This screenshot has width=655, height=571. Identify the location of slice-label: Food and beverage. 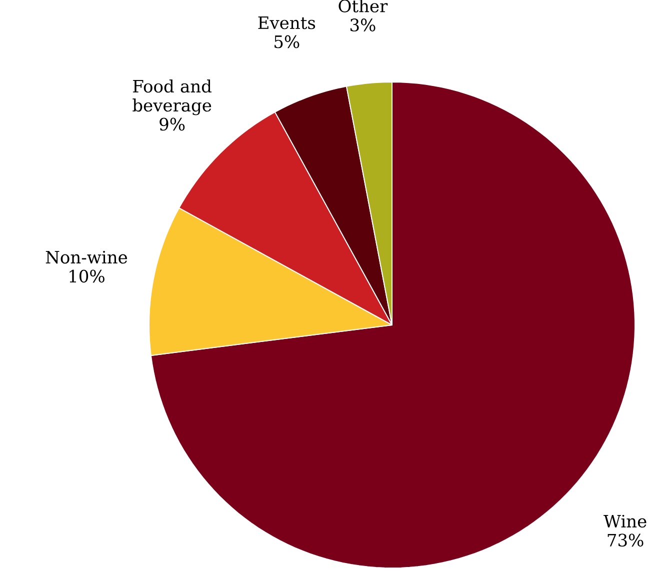
(172, 97).